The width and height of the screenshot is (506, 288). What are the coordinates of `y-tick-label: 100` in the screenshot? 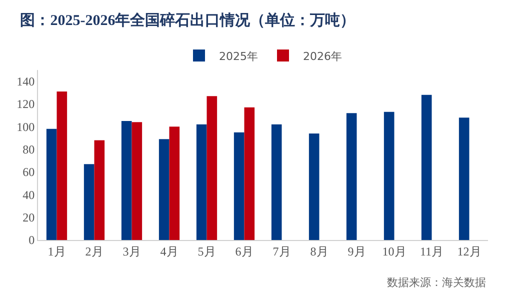 It's located at (25, 127).